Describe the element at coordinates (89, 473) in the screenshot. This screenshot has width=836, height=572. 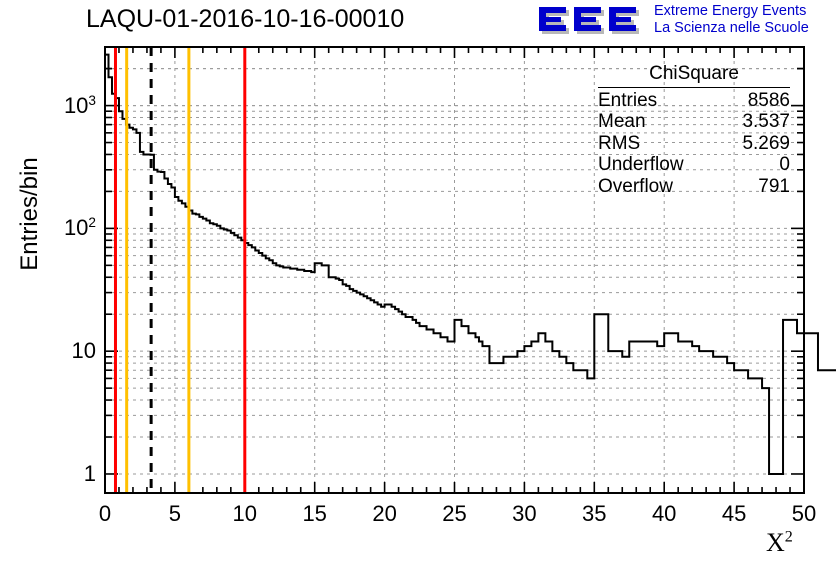
I see `y-tick-label: 1` at that location.